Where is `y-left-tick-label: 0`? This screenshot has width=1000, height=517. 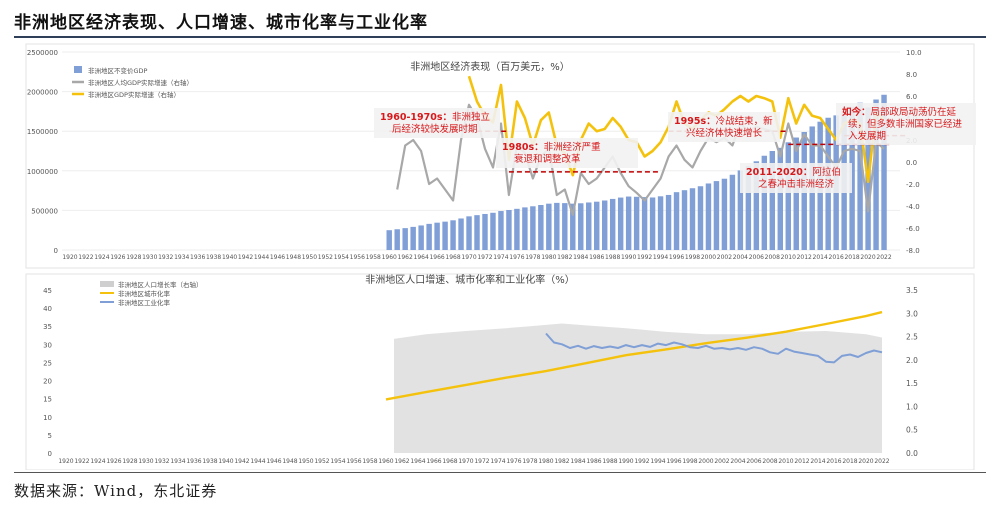 y-left-tick-label: 0 is located at coordinates (56, 251).